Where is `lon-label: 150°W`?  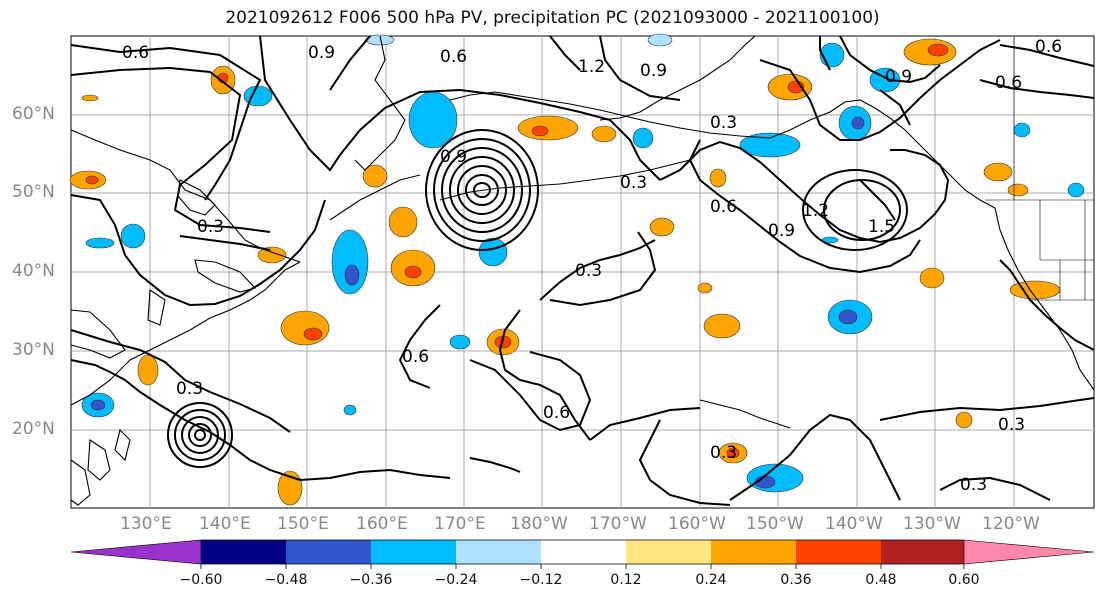 lon-label: 150°W is located at coordinates (775, 524).